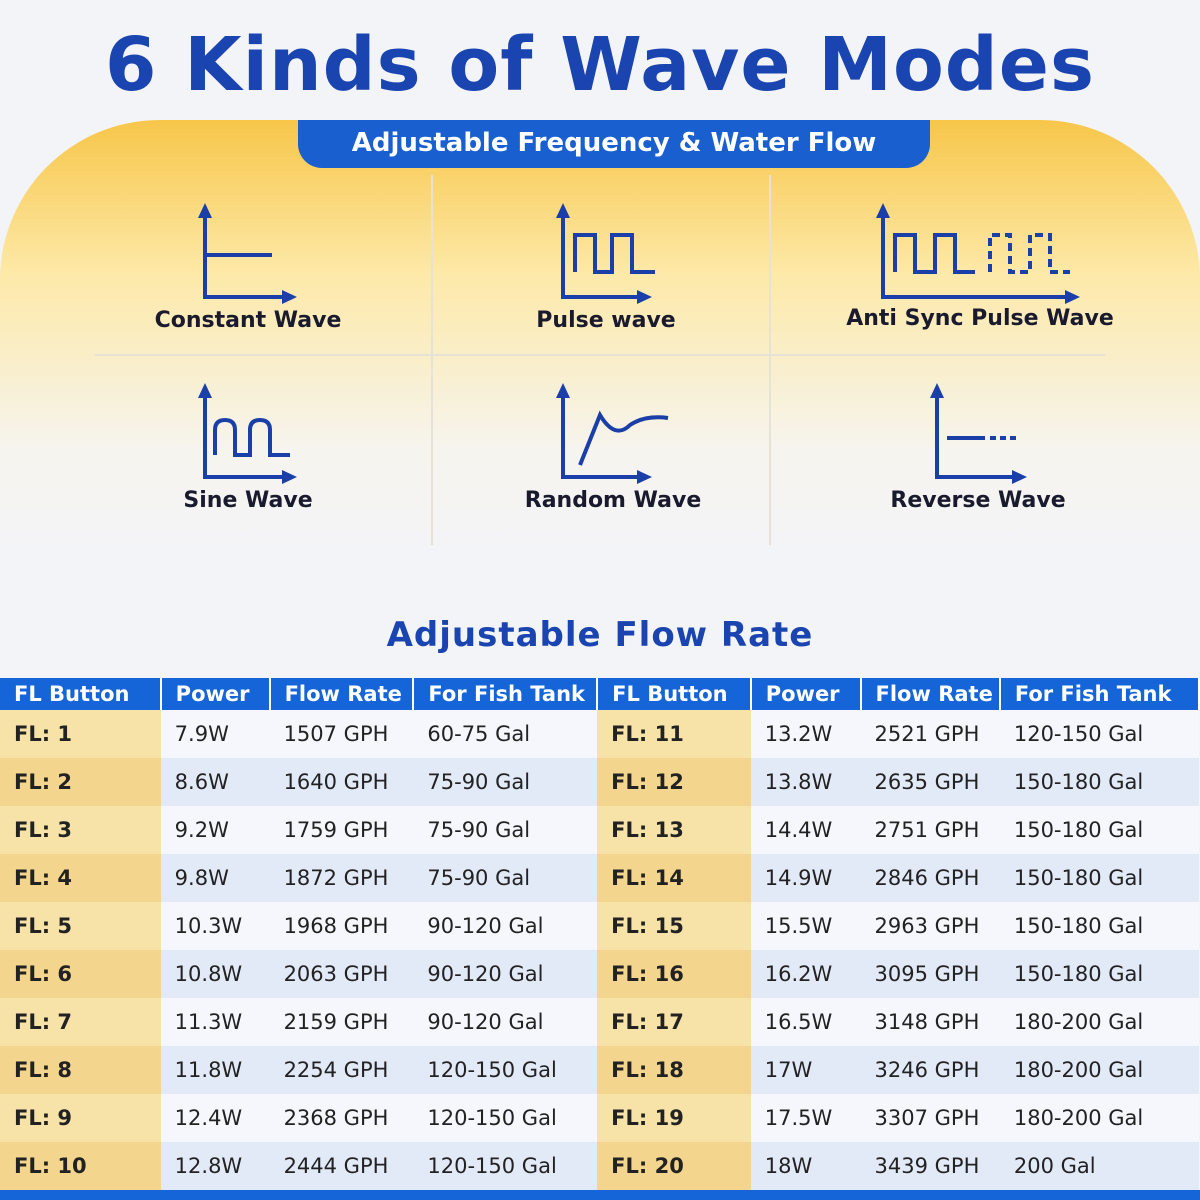 Image resolution: width=1200 pixels, height=1200 pixels. Describe the element at coordinates (674, 1022) in the screenshot. I see `table-cell: FL: 17` at that location.